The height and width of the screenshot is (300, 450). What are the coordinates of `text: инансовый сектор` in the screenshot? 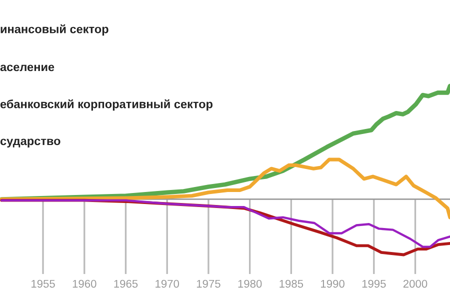 It's located at (54, 30).